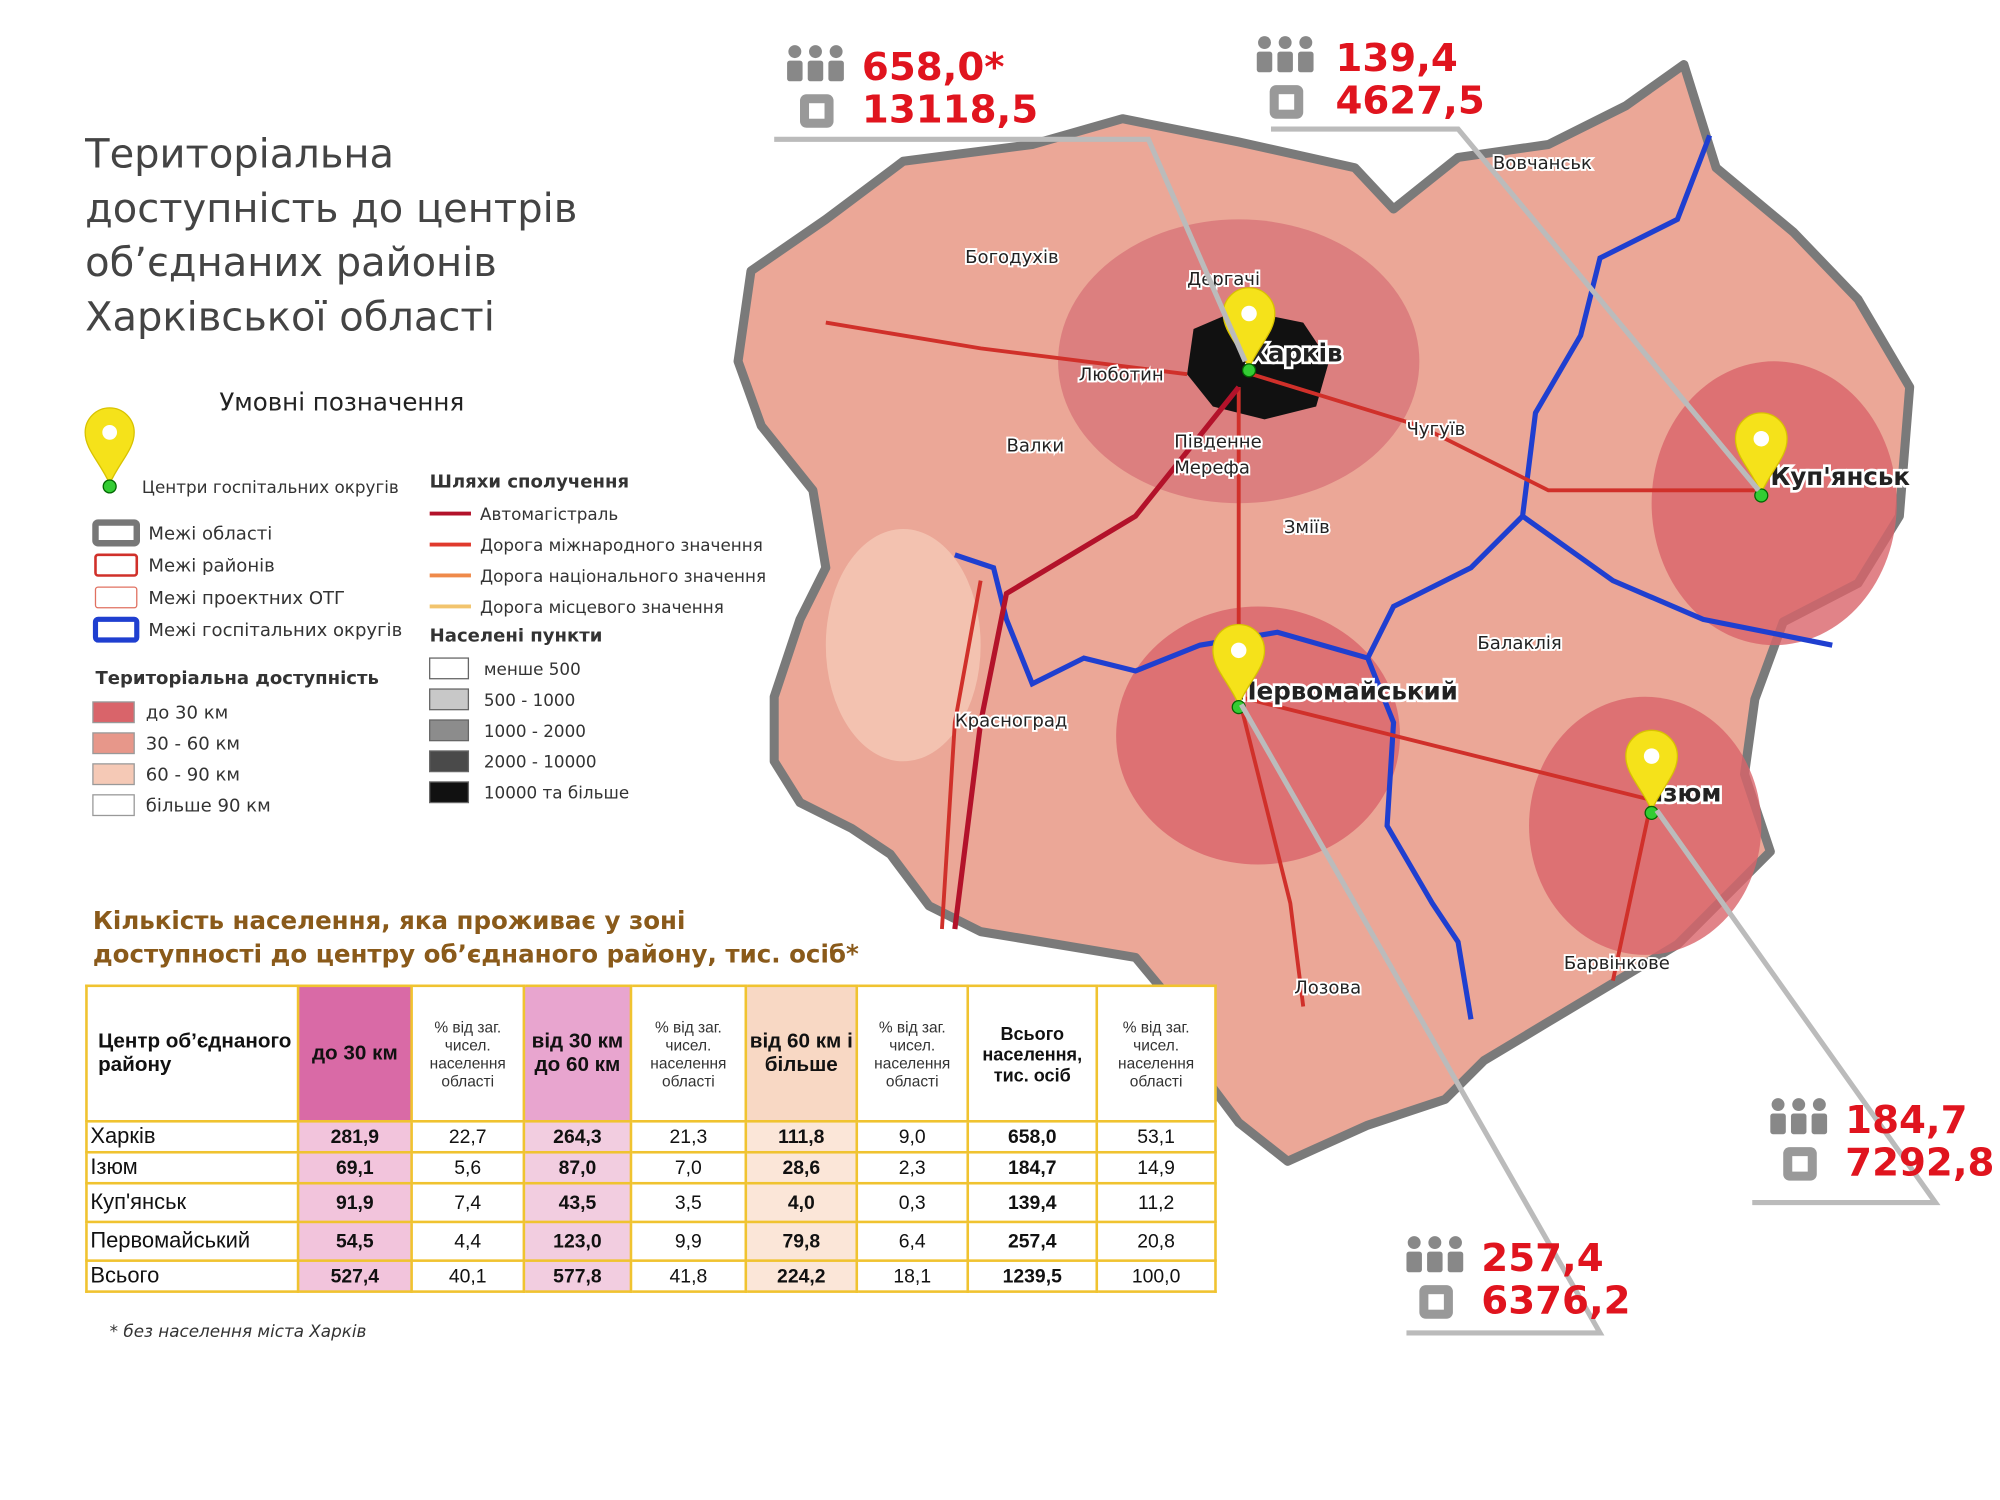  I want to click on table-cell: 3,5, so click(688, 1202).